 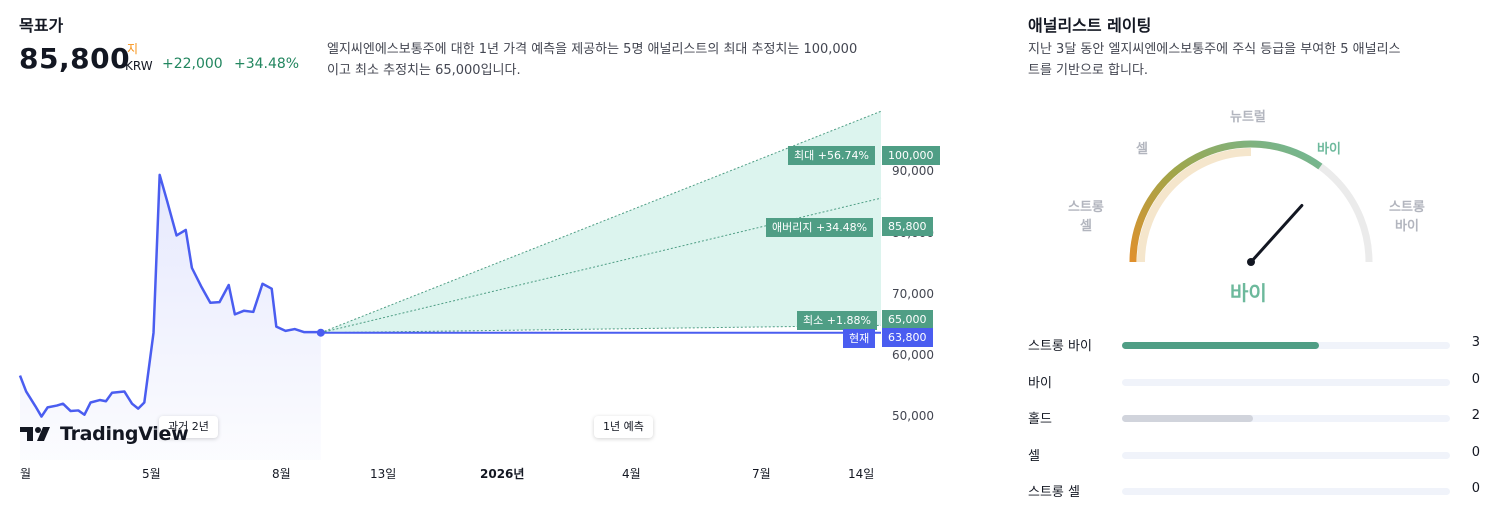 I want to click on rating-row: 바이 0, so click(x=1254, y=382).